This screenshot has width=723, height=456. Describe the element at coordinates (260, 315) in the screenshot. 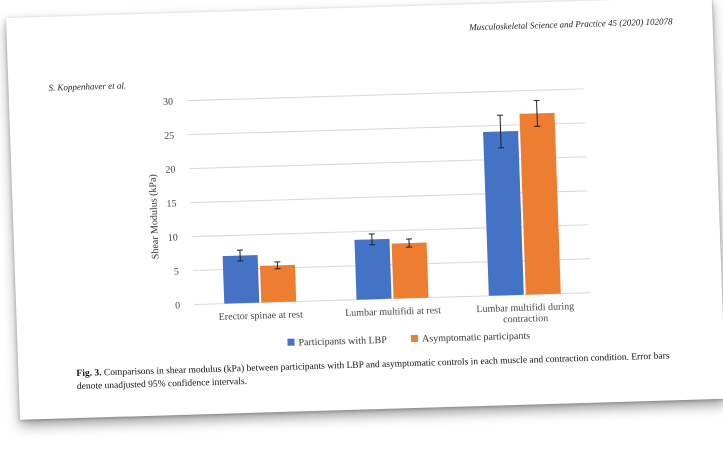

I see `x-tick-label: Erector spinae at rest` at that location.